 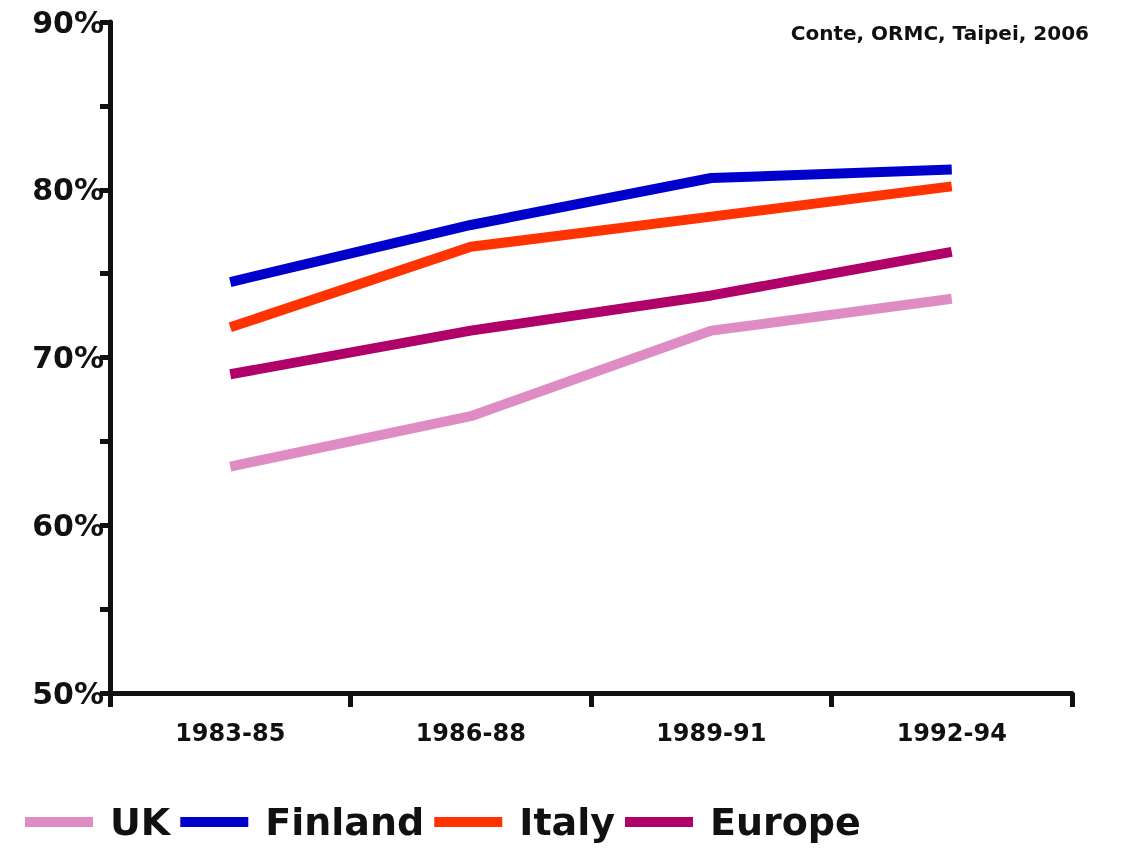 I want to click on legend-label: Italy, so click(x=567, y=822).